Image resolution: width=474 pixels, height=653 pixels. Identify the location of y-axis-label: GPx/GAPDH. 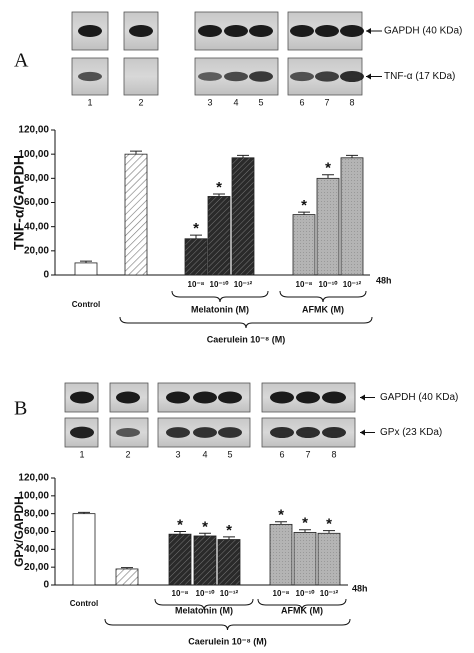
(19, 531).